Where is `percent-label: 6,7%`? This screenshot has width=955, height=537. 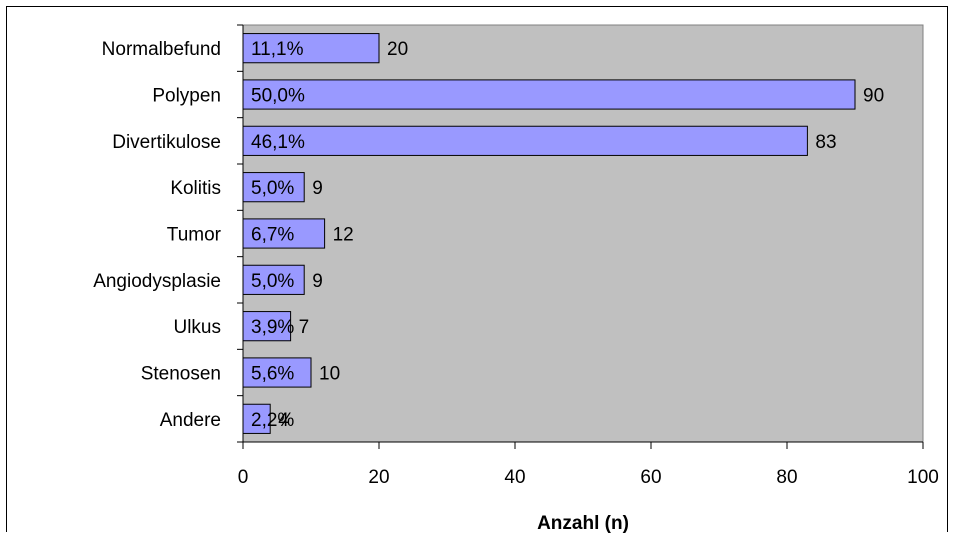 percent-label: 6,7% is located at coordinates (272, 235).